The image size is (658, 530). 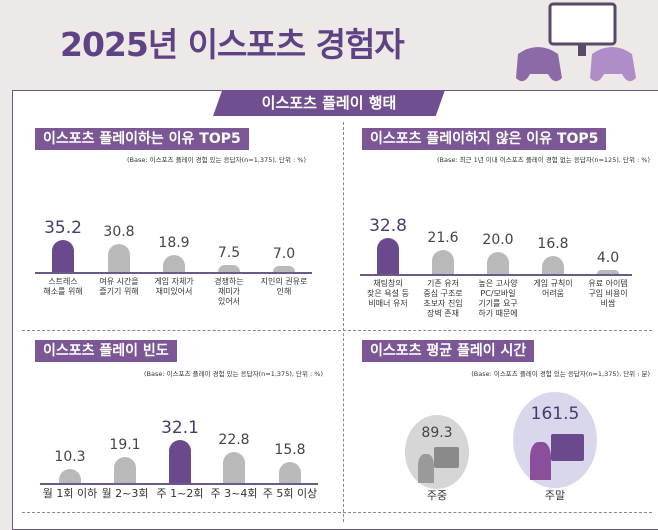 I want to click on data-label: 18.9, so click(x=174, y=242).